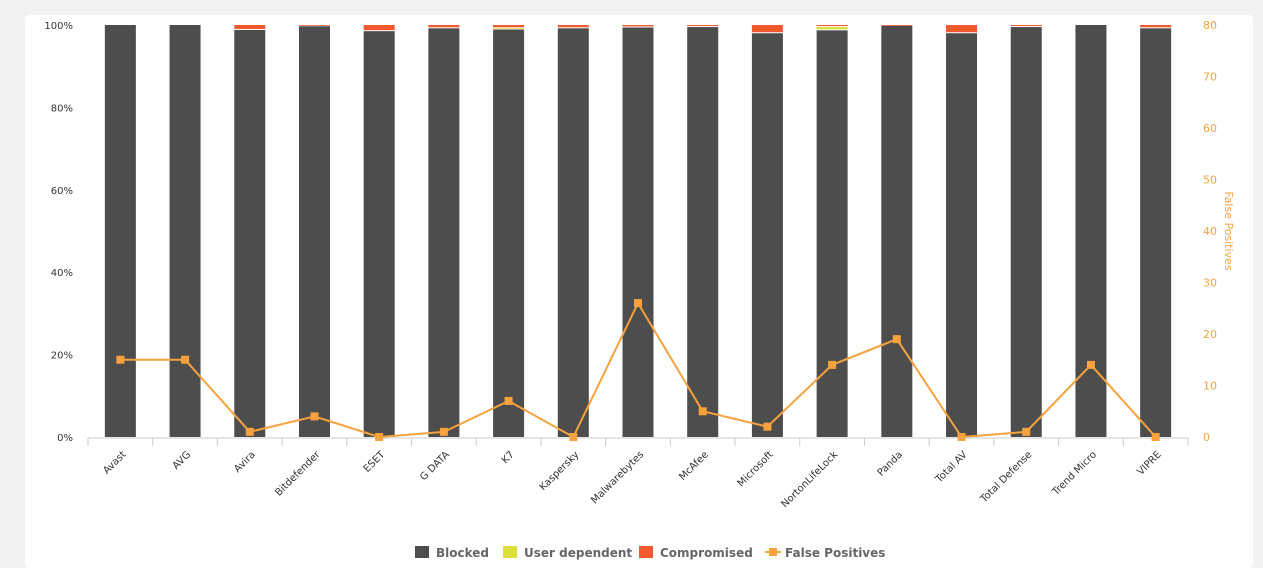  Describe the element at coordinates (706, 553) in the screenshot. I see `legend-label: Compromised` at that location.